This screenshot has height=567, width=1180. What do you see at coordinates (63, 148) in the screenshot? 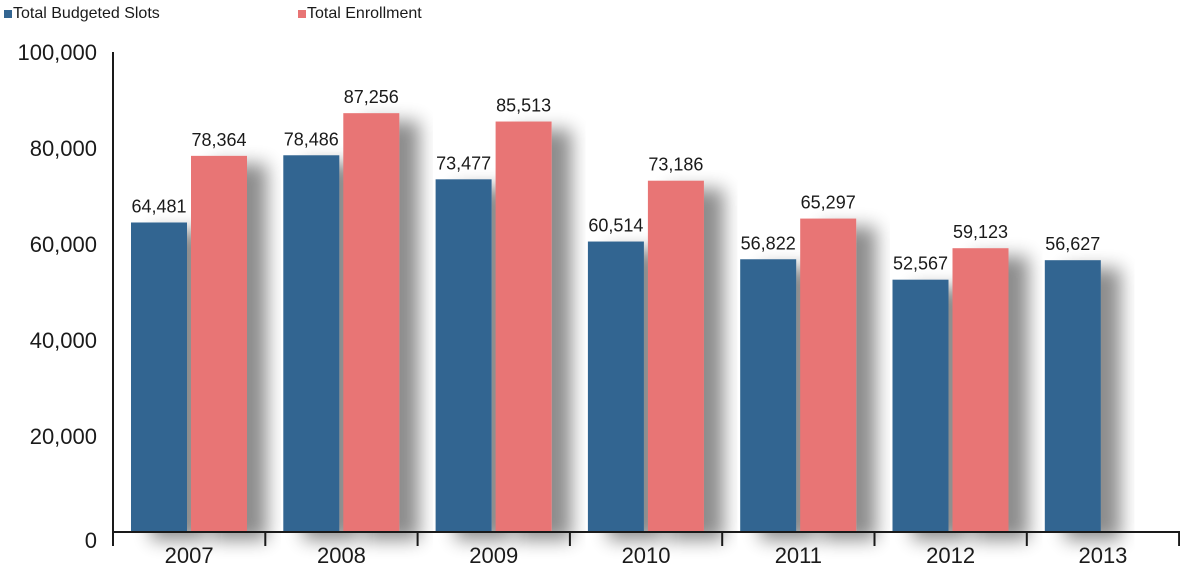
I see `y-tick-label: 80,000` at bounding box center [63, 148].